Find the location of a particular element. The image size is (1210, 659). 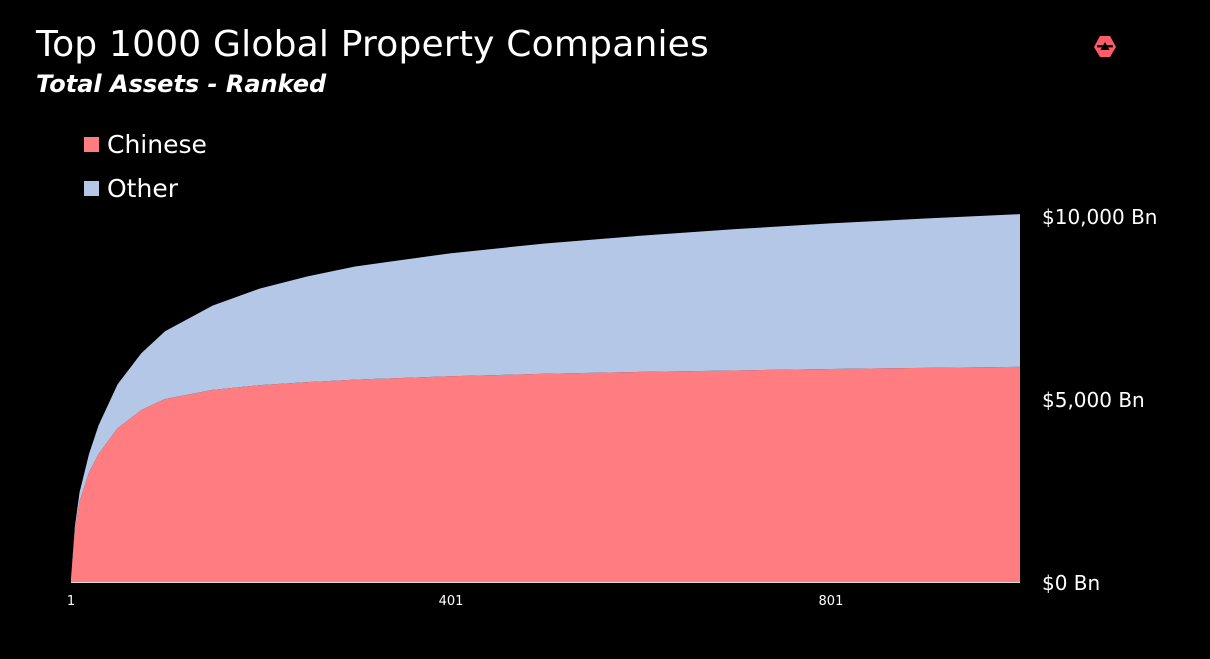

legend: Chinese Other is located at coordinates (145, 166).